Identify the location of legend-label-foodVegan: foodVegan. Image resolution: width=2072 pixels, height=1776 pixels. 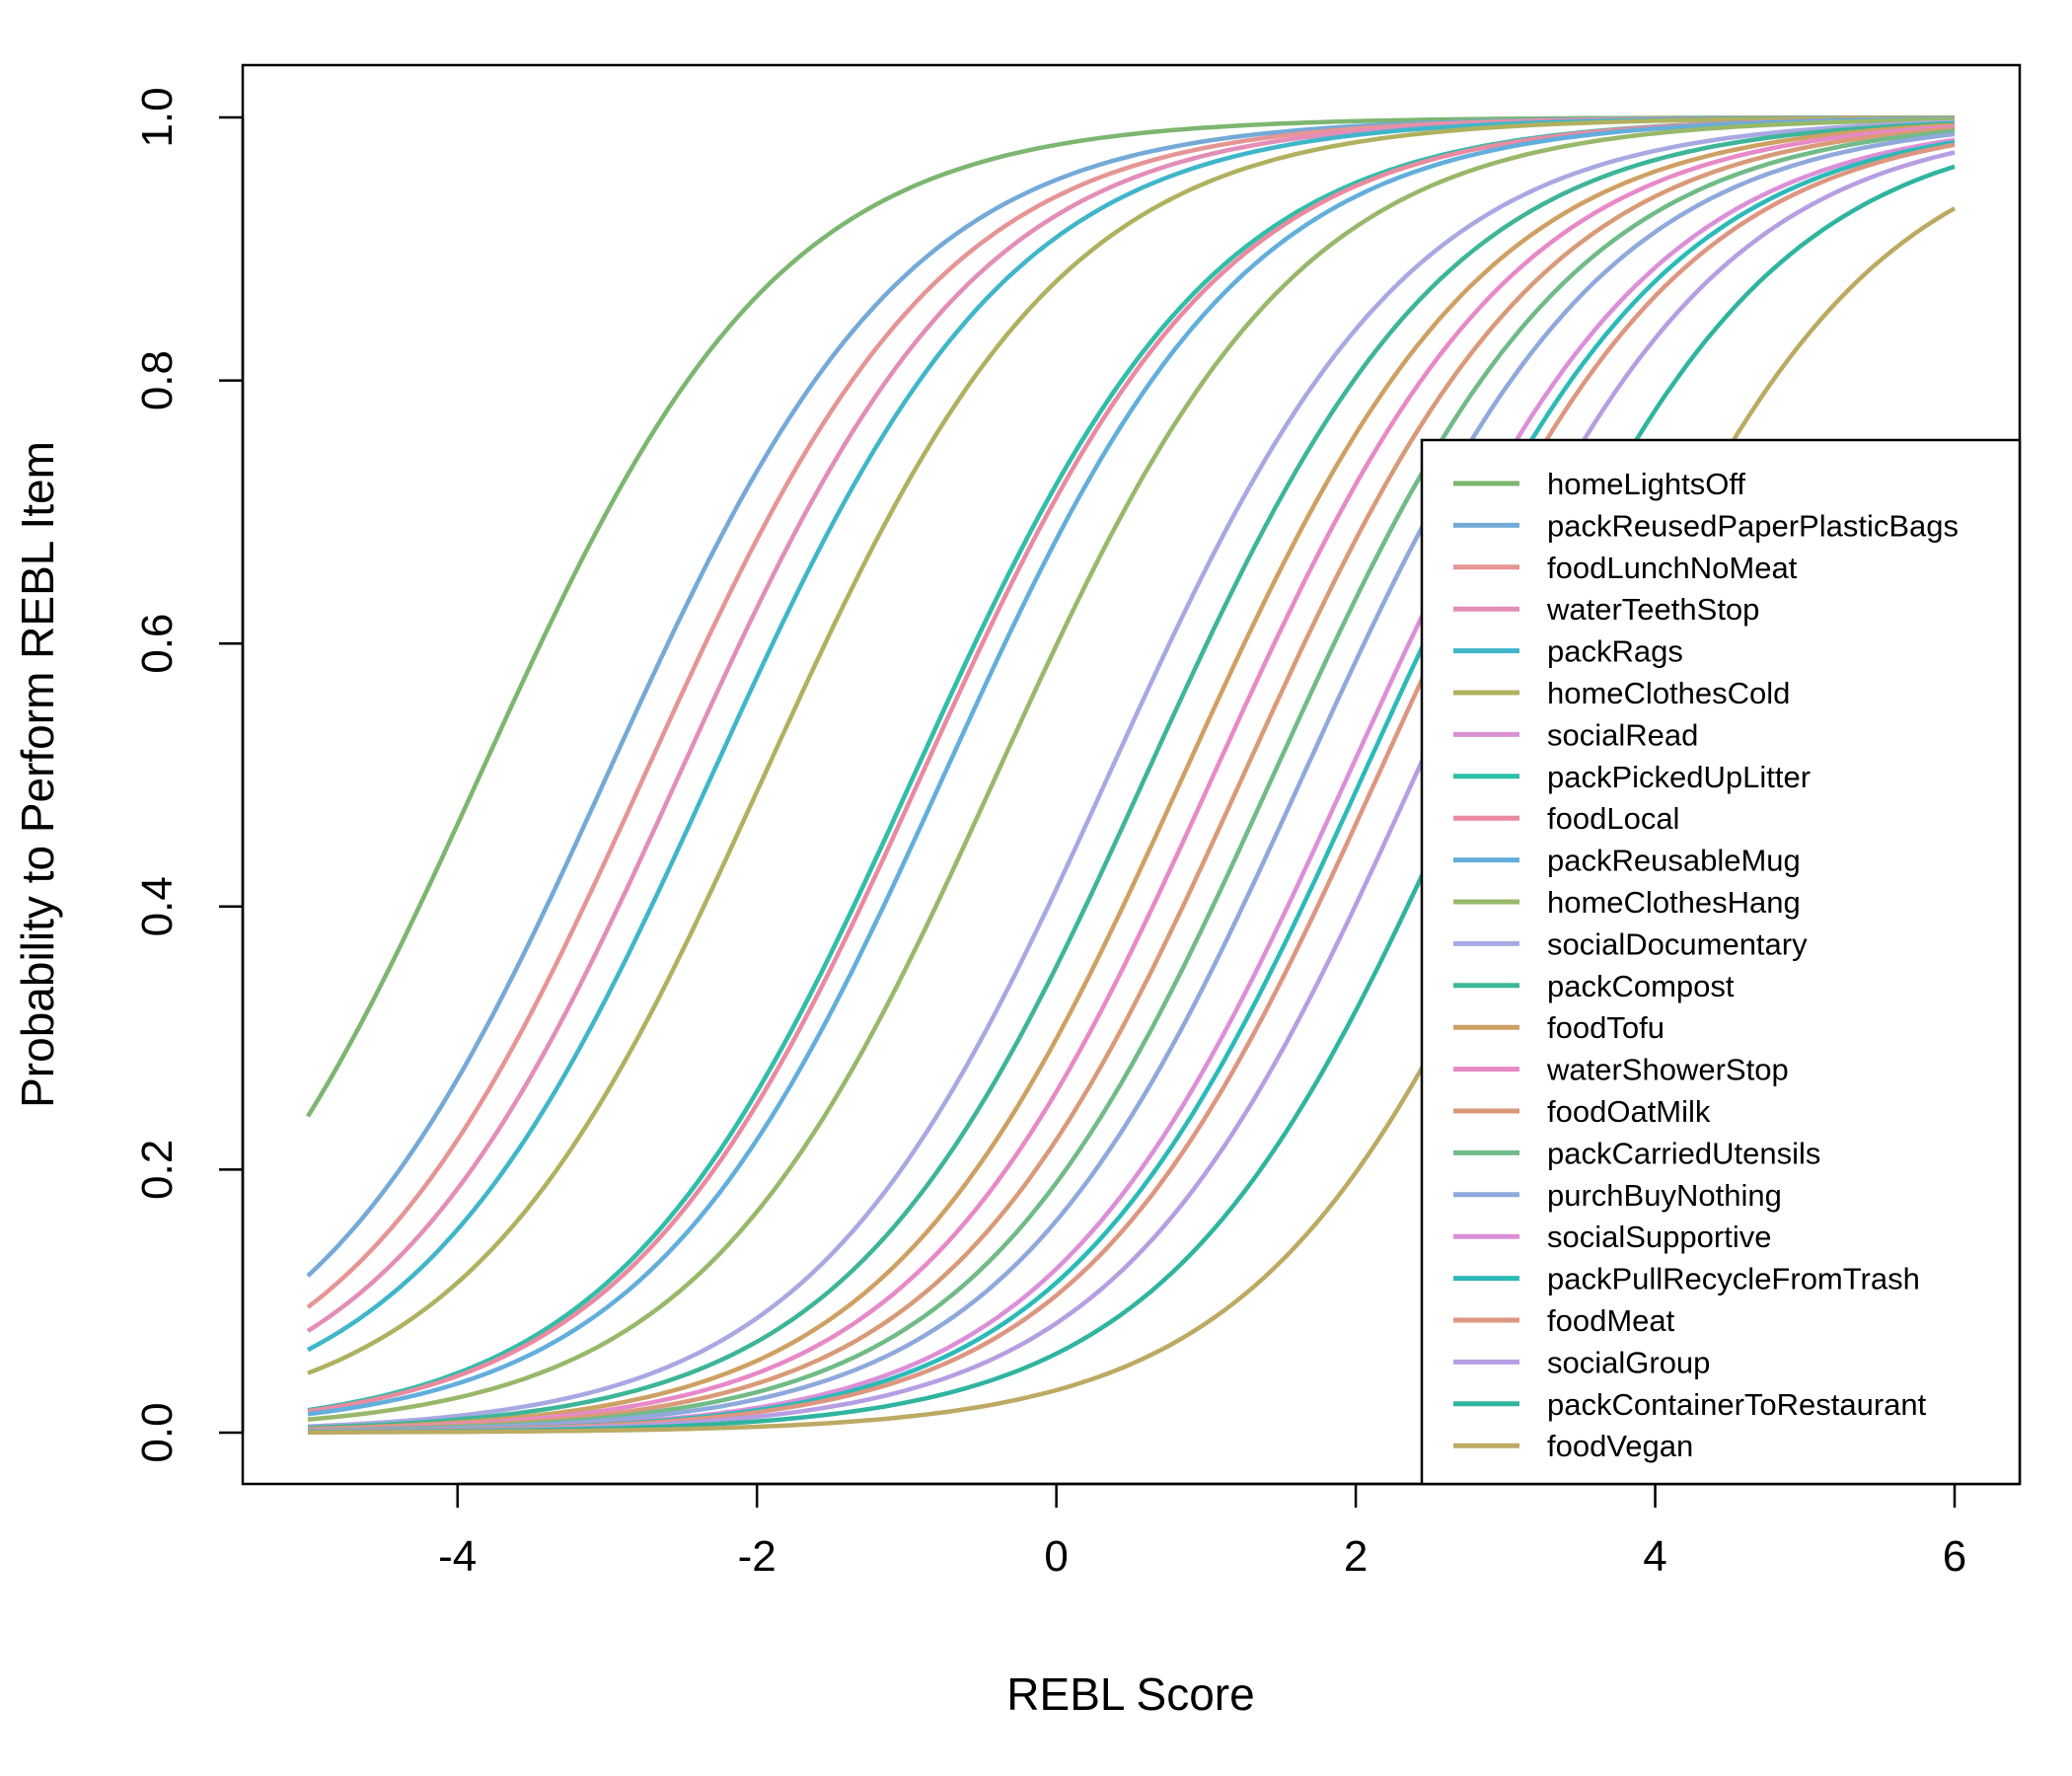
(1620, 1446).